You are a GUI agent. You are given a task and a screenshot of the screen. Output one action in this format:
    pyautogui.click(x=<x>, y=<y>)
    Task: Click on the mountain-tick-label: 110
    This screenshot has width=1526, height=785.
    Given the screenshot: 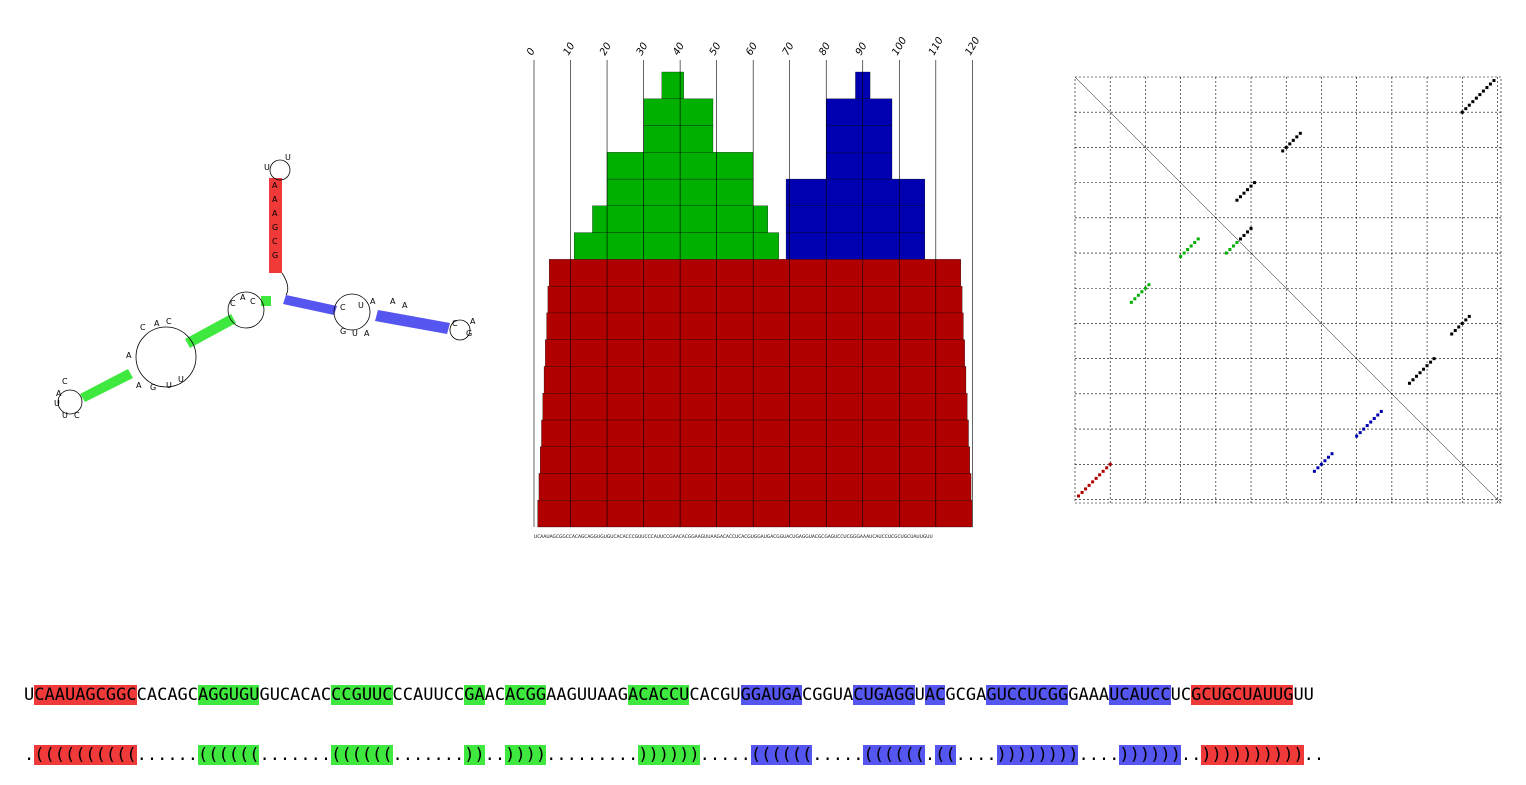 What is the action you would take?
    pyautogui.click(x=936, y=46)
    